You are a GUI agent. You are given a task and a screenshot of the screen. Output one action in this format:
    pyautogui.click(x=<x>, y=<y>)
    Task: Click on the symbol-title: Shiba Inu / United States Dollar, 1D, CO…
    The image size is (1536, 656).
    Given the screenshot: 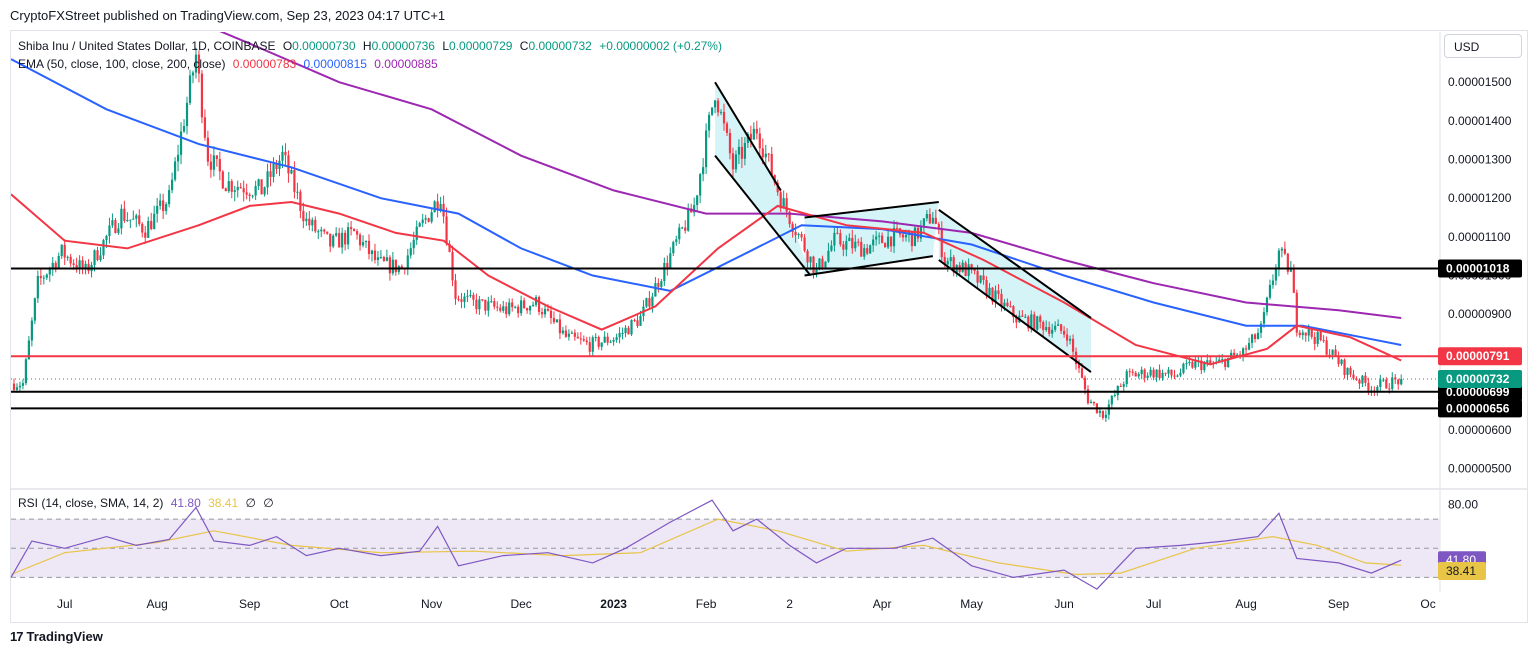 What is the action you would take?
    pyautogui.click(x=147, y=46)
    